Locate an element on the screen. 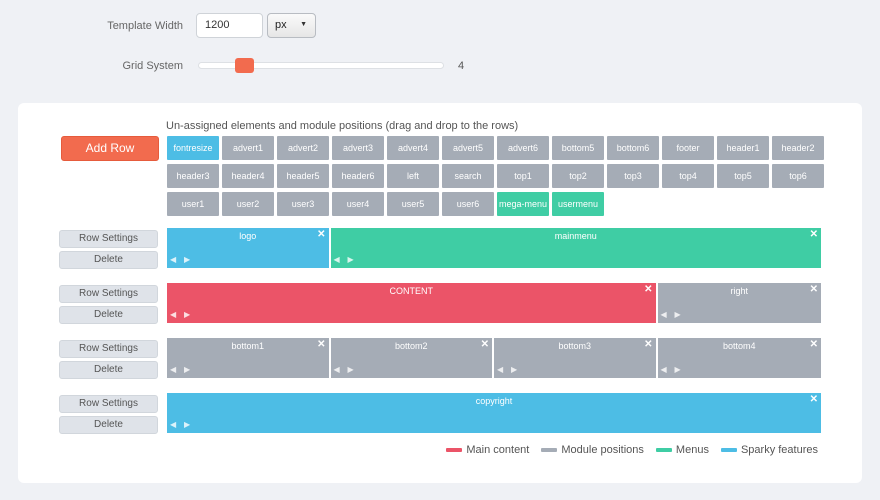 The height and width of the screenshot is (500, 880). unassigned-chip: advert5 is located at coordinates (468, 148).